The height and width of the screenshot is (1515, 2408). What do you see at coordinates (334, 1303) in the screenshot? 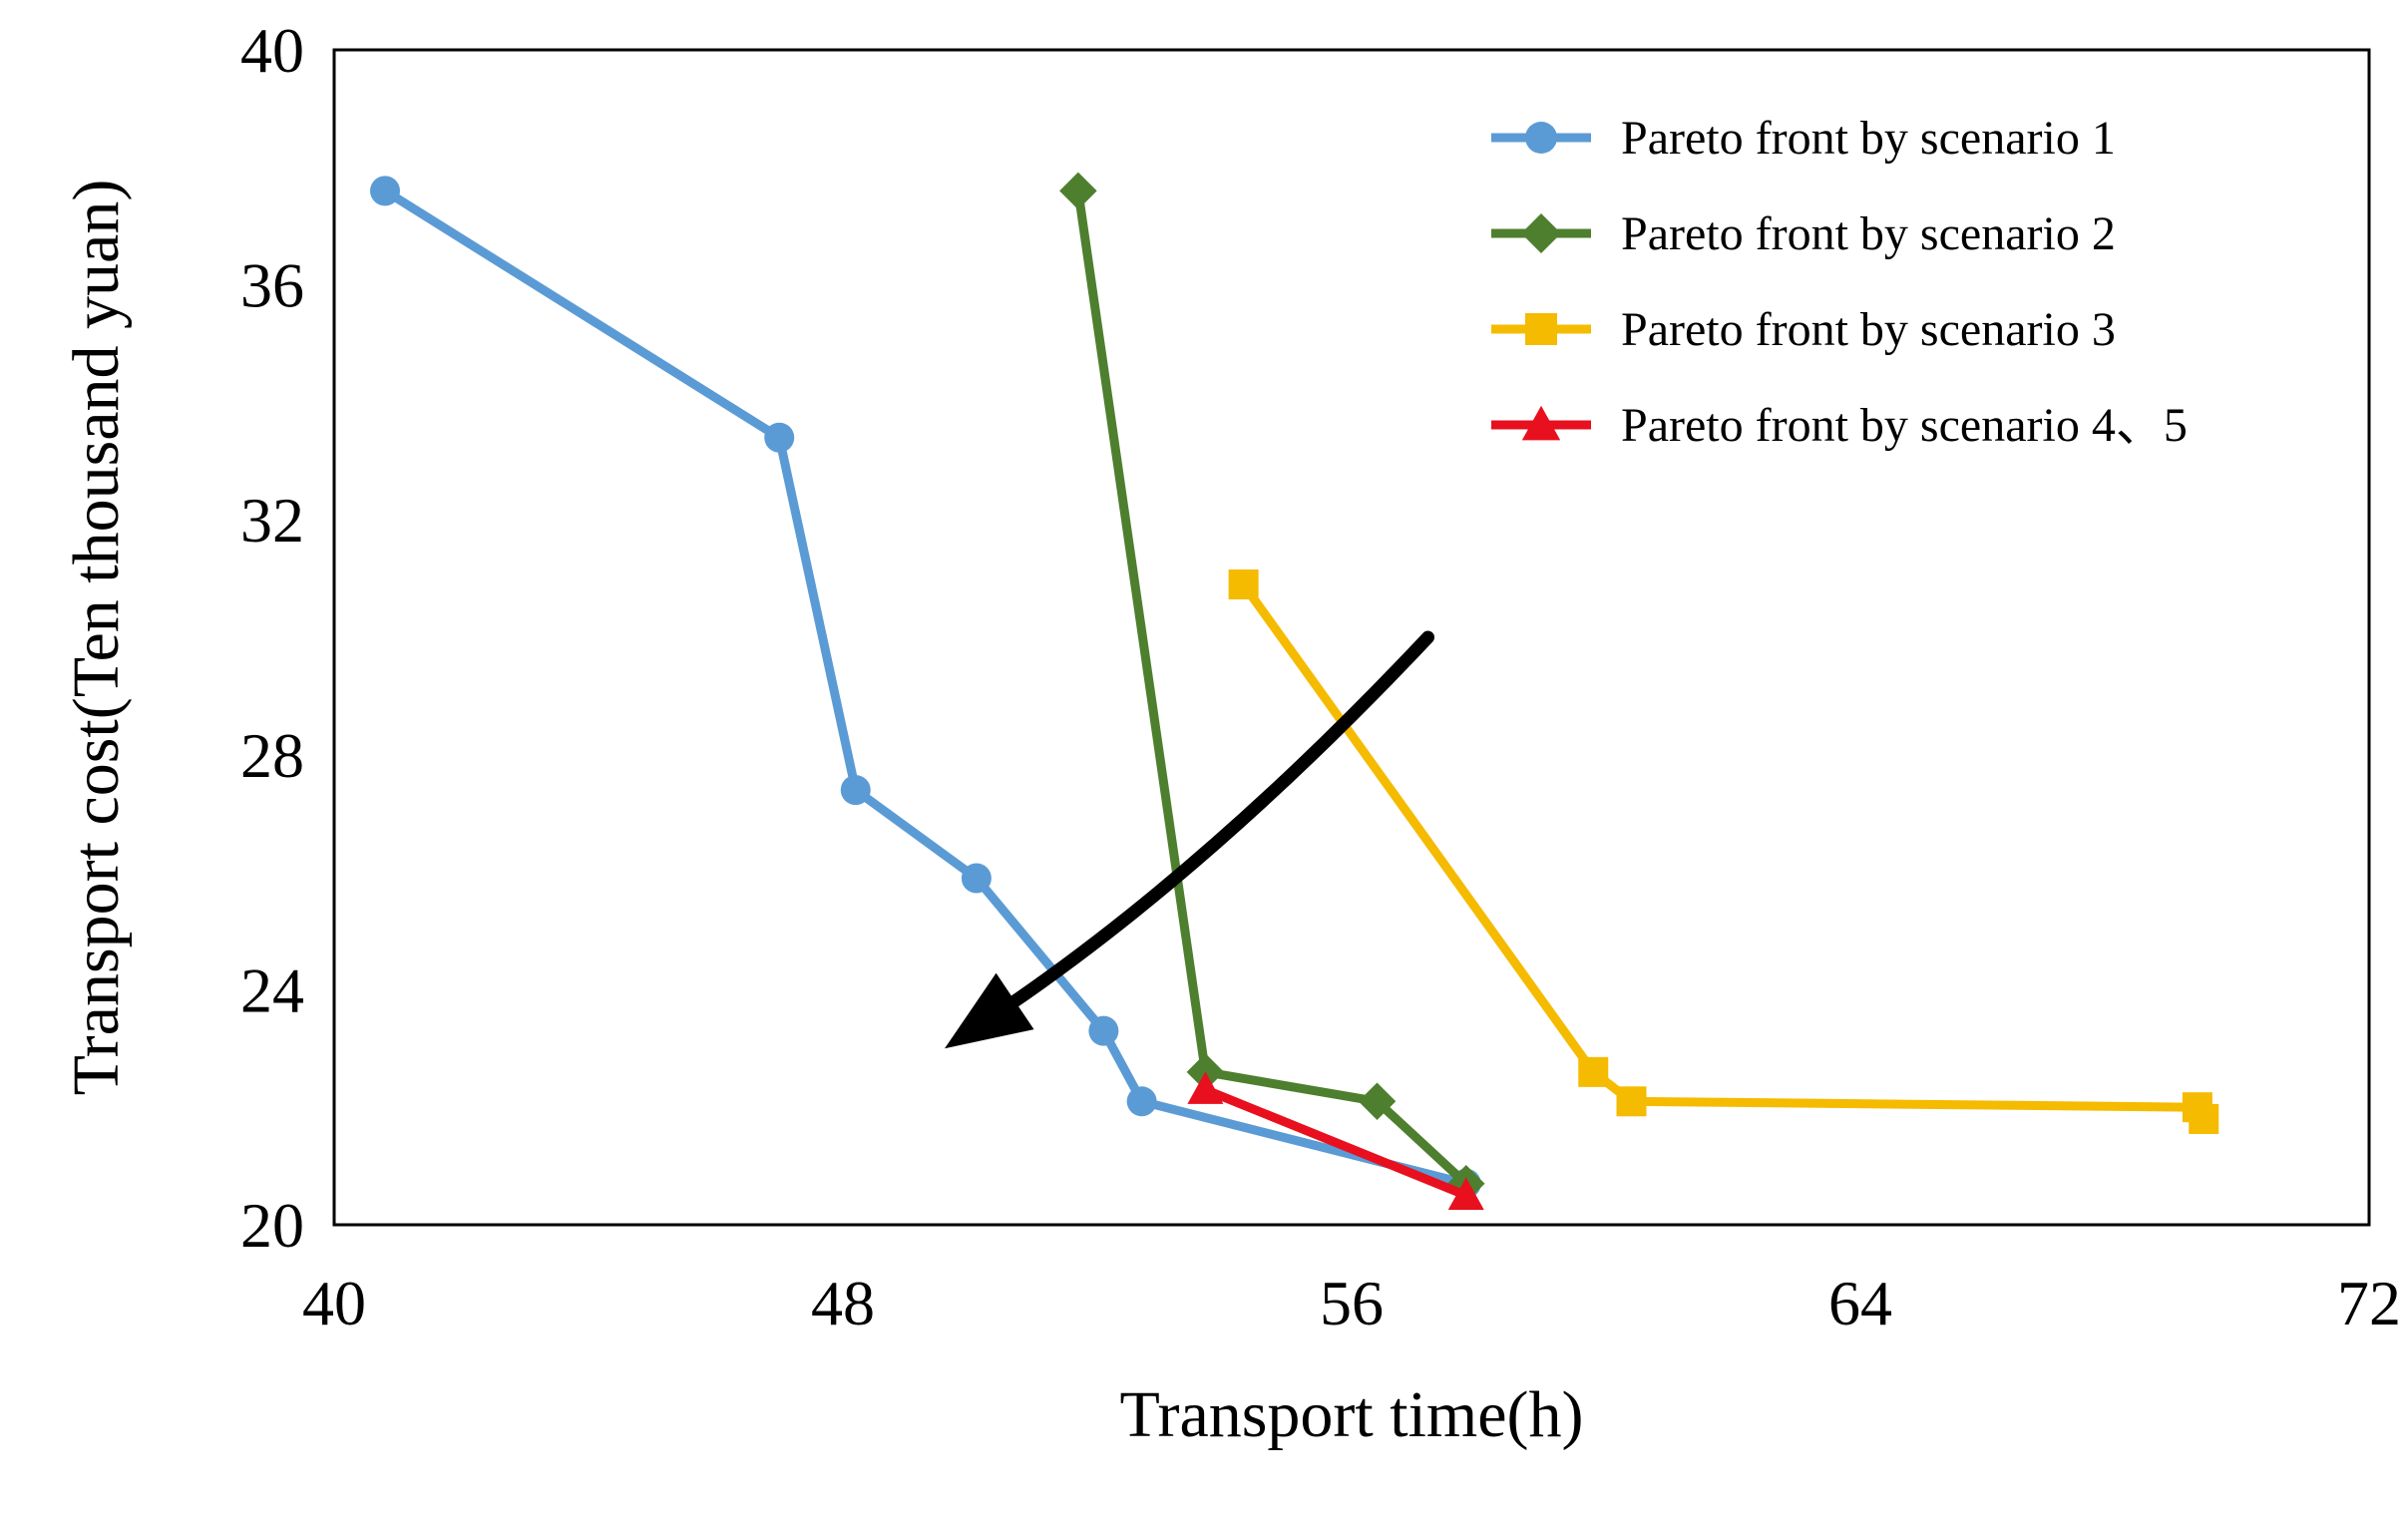
I see `x-tick-label: 40` at bounding box center [334, 1303].